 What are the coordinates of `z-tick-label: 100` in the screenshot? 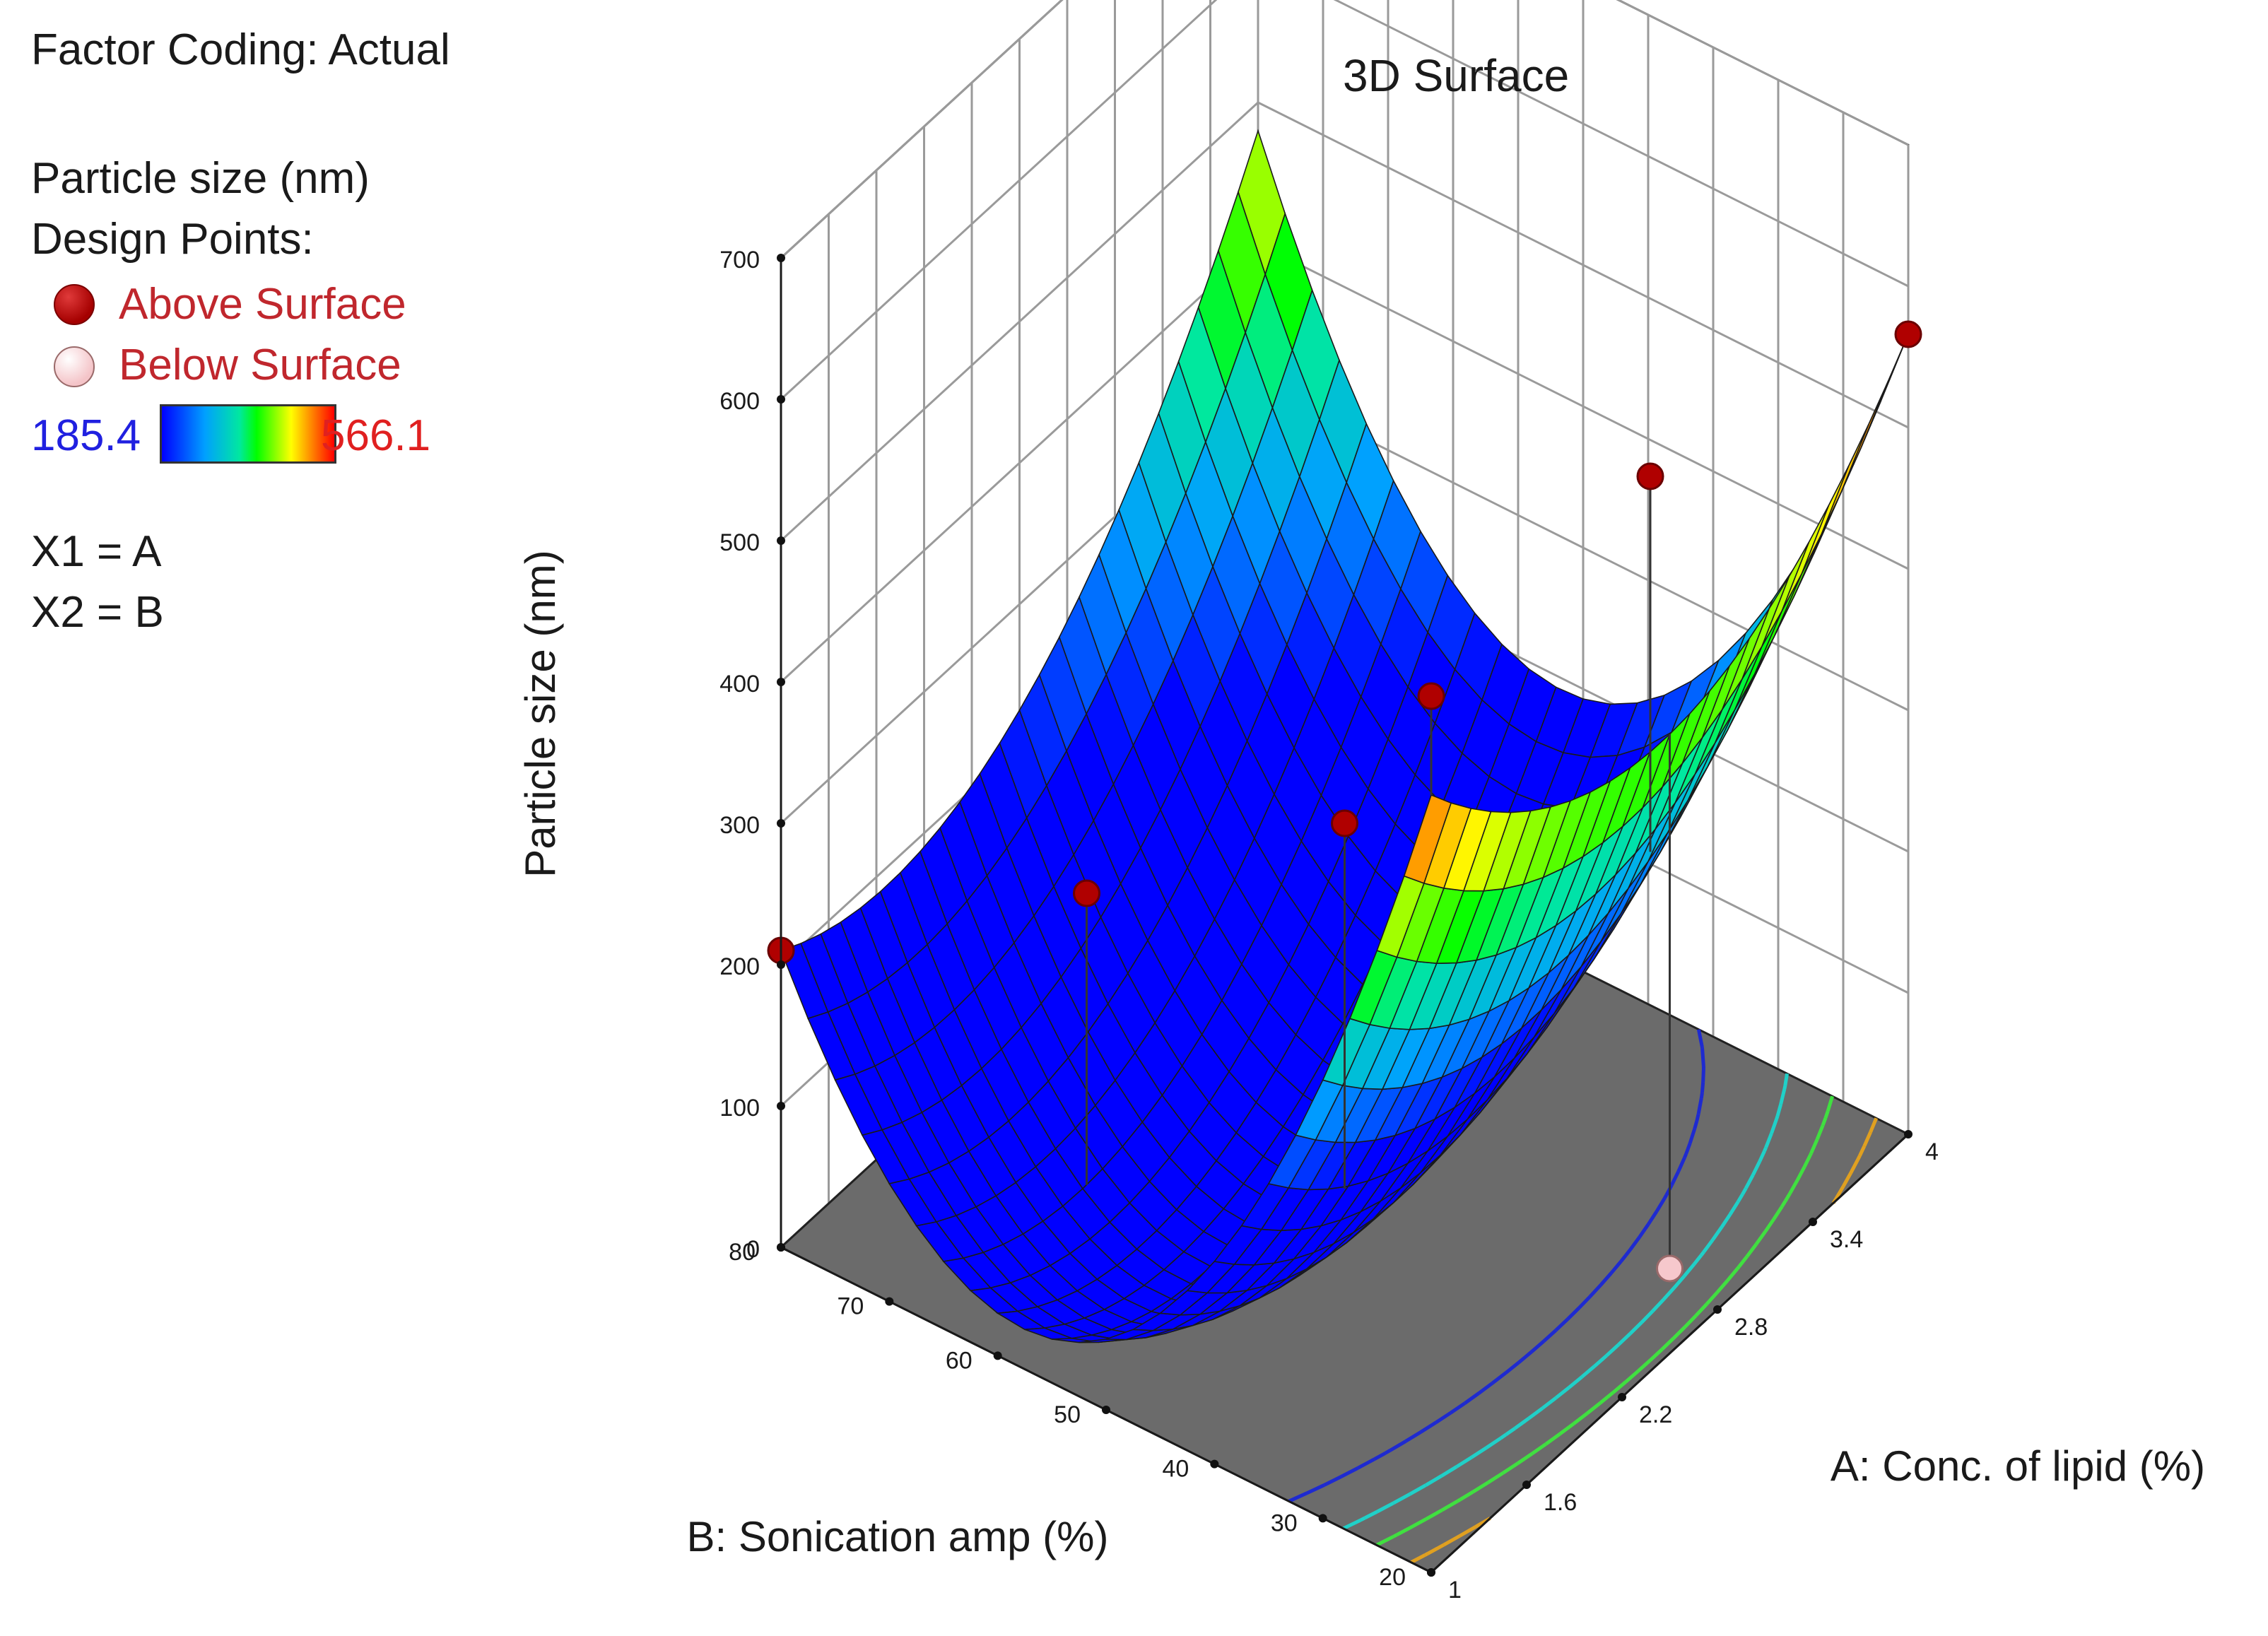 It's located at (739, 1108).